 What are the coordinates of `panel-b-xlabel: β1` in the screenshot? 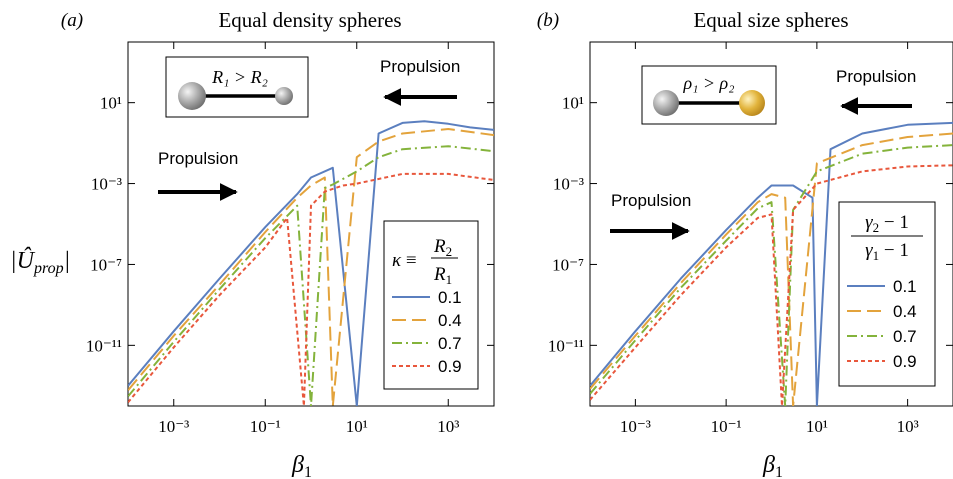 It's located at (772, 465).